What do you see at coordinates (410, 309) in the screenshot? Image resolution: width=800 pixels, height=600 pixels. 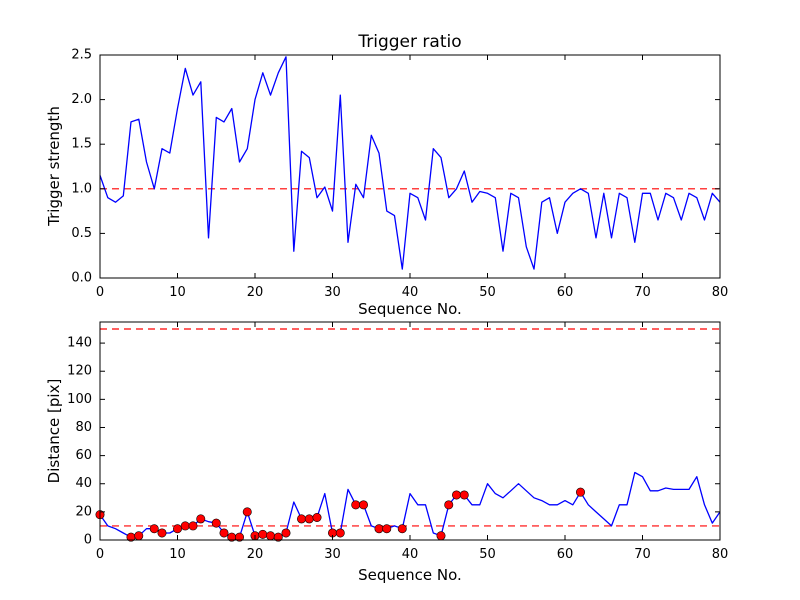 I see `top-chart-xlabel: Sequence No.` at bounding box center [410, 309].